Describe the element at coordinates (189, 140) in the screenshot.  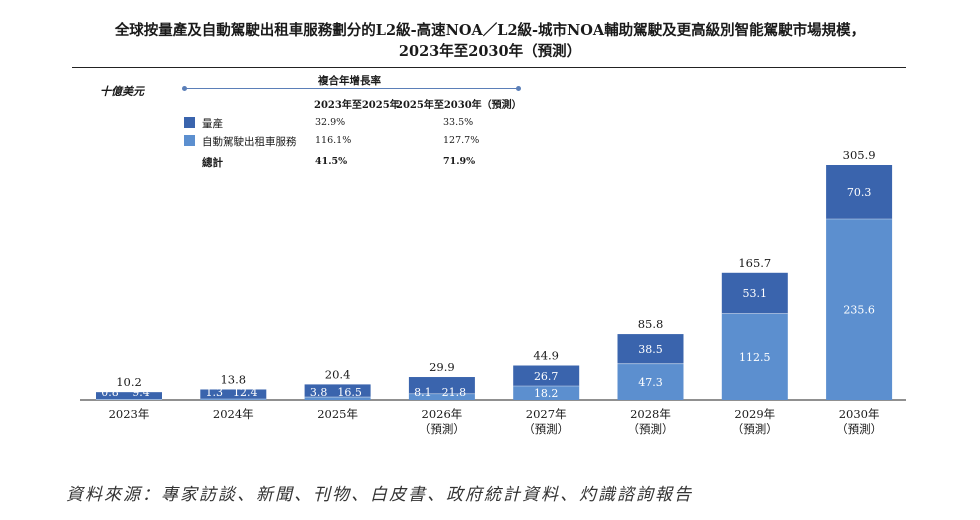
I see `legend-swatch-robotaxi` at that location.